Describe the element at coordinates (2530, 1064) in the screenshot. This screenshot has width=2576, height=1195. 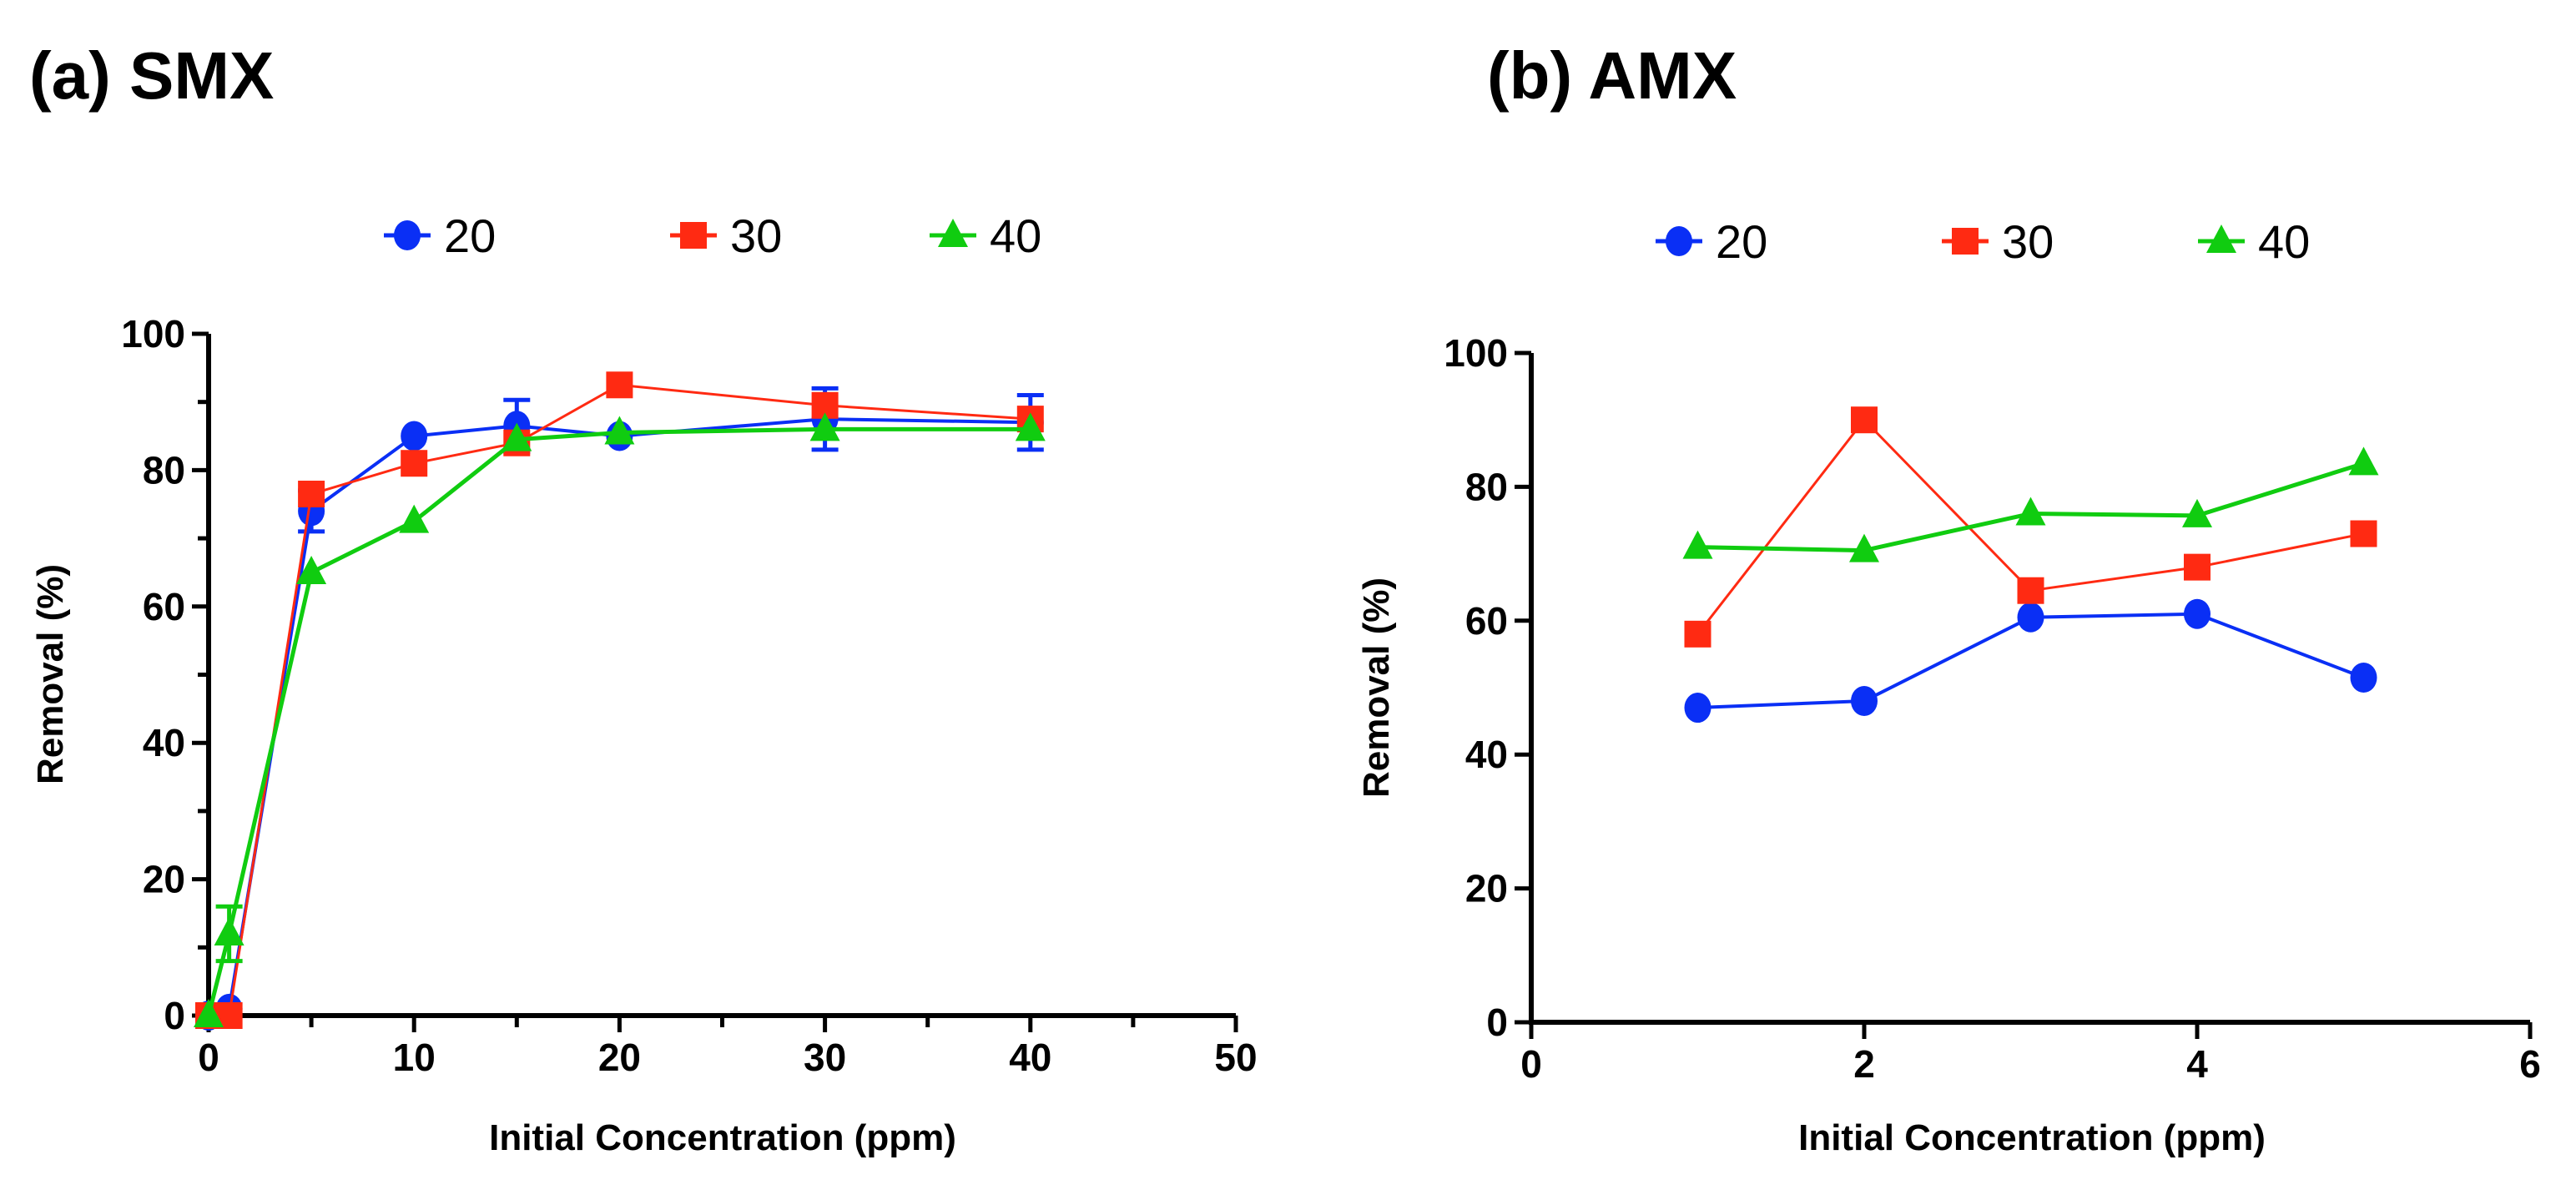
I see `x-tick-label: 6` at that location.